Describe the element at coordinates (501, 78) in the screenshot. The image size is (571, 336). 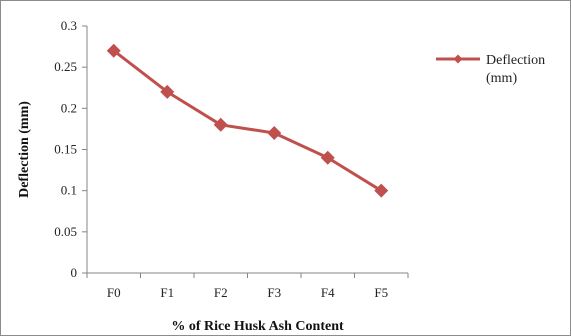
I see `legend-label-line: (mm)` at that location.